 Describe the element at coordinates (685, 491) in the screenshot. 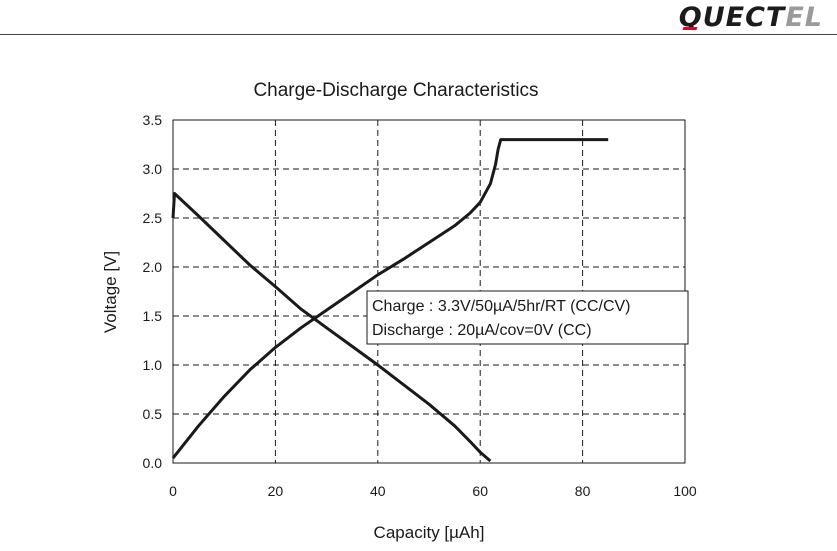

I see `x-tick-label: 100` at that location.